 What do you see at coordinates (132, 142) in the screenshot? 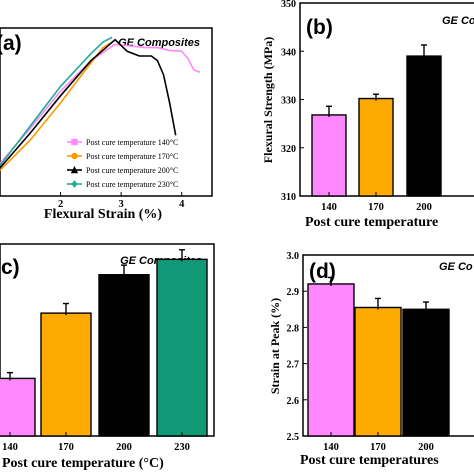
I see `legend-label-0: Post cure temperature 140°C` at bounding box center [132, 142].